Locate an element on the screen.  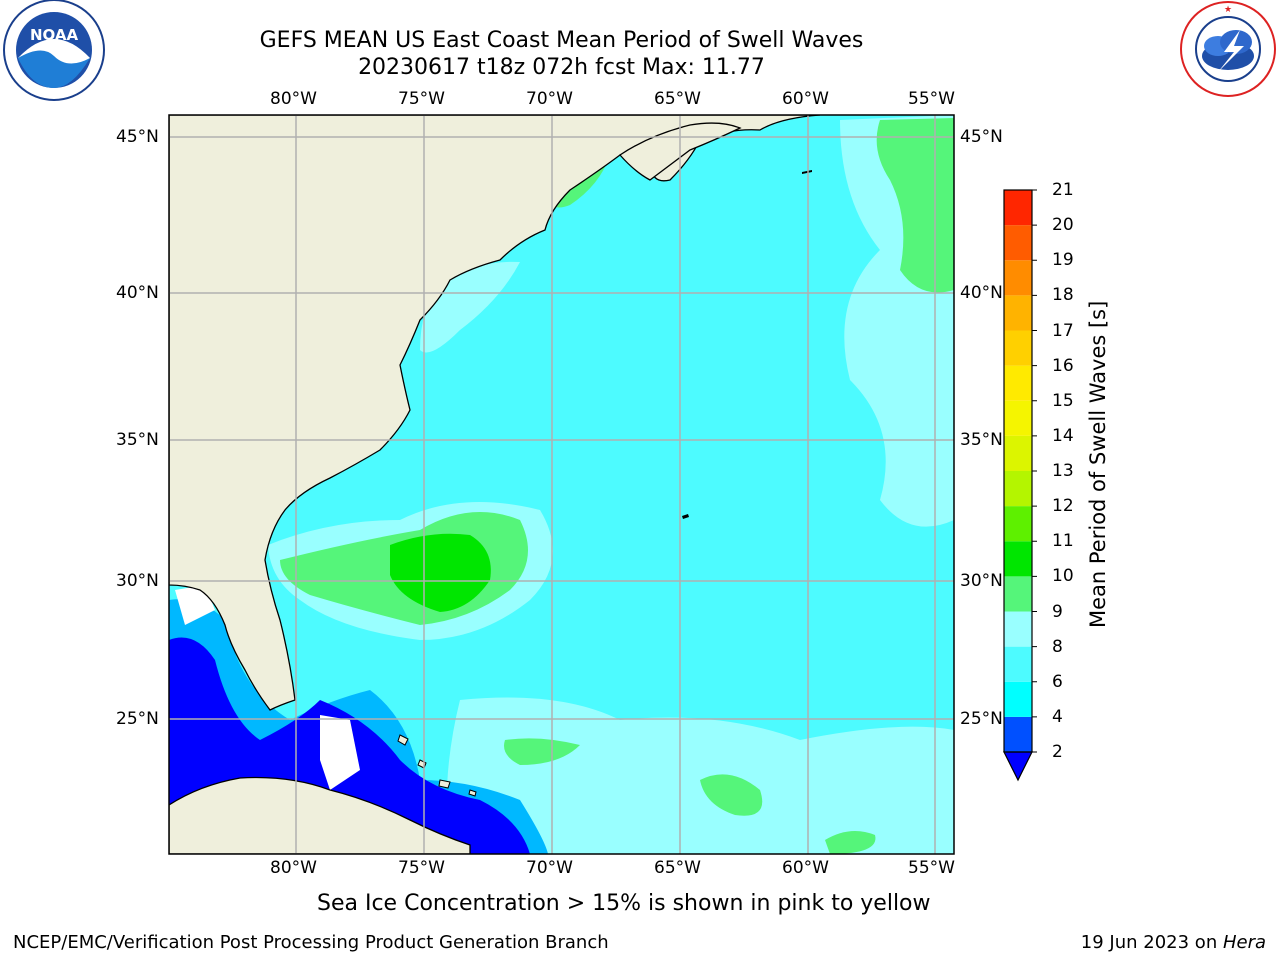
lon-label-bottom: 70°W is located at coordinates (549, 868).